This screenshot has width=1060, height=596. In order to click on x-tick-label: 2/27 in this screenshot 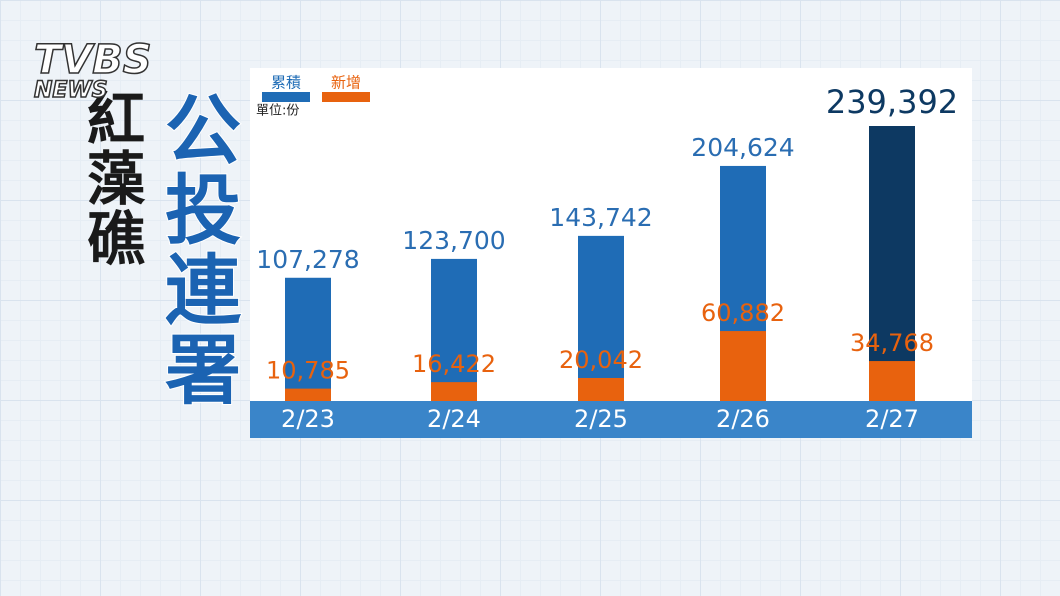, I will do `click(892, 419)`.